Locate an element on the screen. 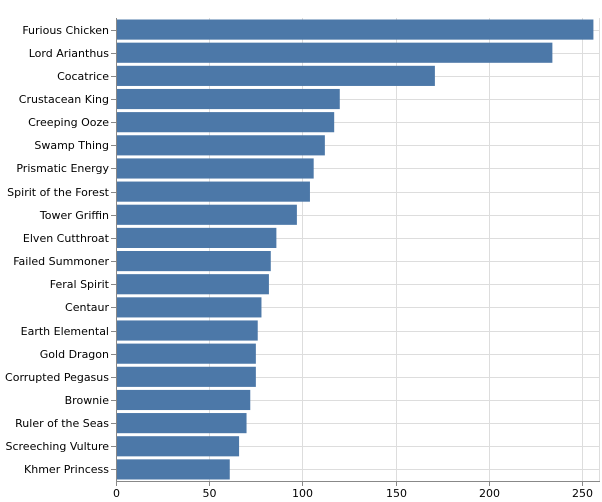  x-tick-label: 50 is located at coordinates (210, 493).